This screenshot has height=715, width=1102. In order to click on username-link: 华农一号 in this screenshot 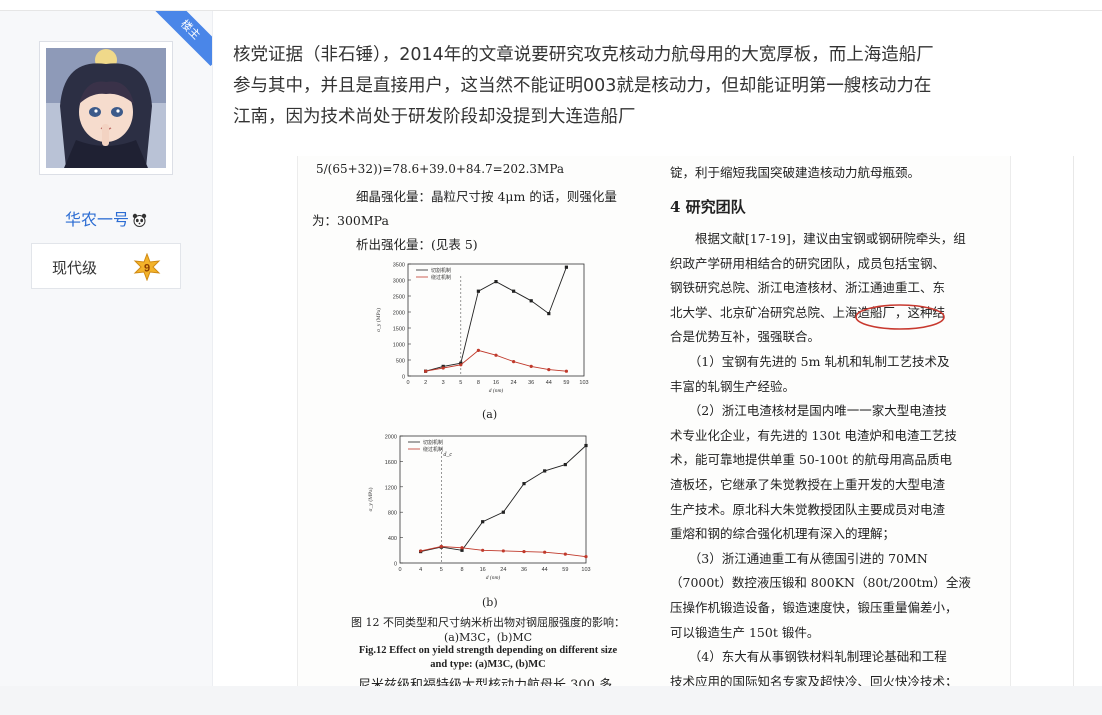, I will do `click(96, 219)`.